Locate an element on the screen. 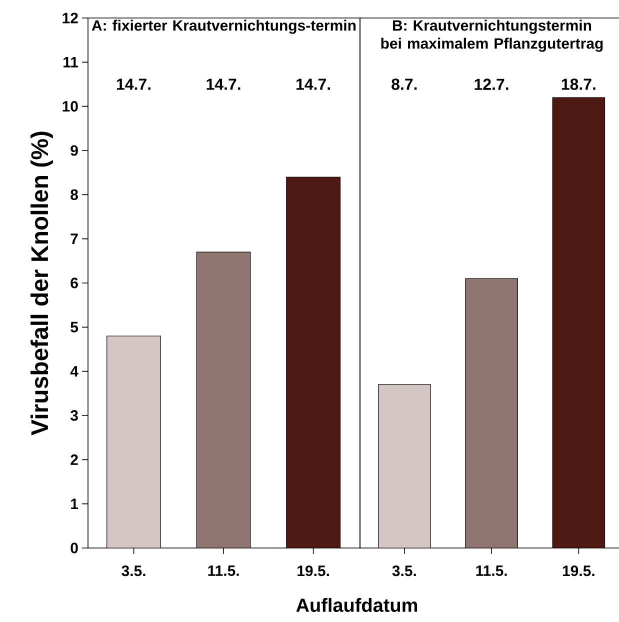 The height and width of the screenshot is (622, 619). text: B: Krautvernichtungstermin bei maximalem Pflanzgutertrag is located at coordinates (492, 36).